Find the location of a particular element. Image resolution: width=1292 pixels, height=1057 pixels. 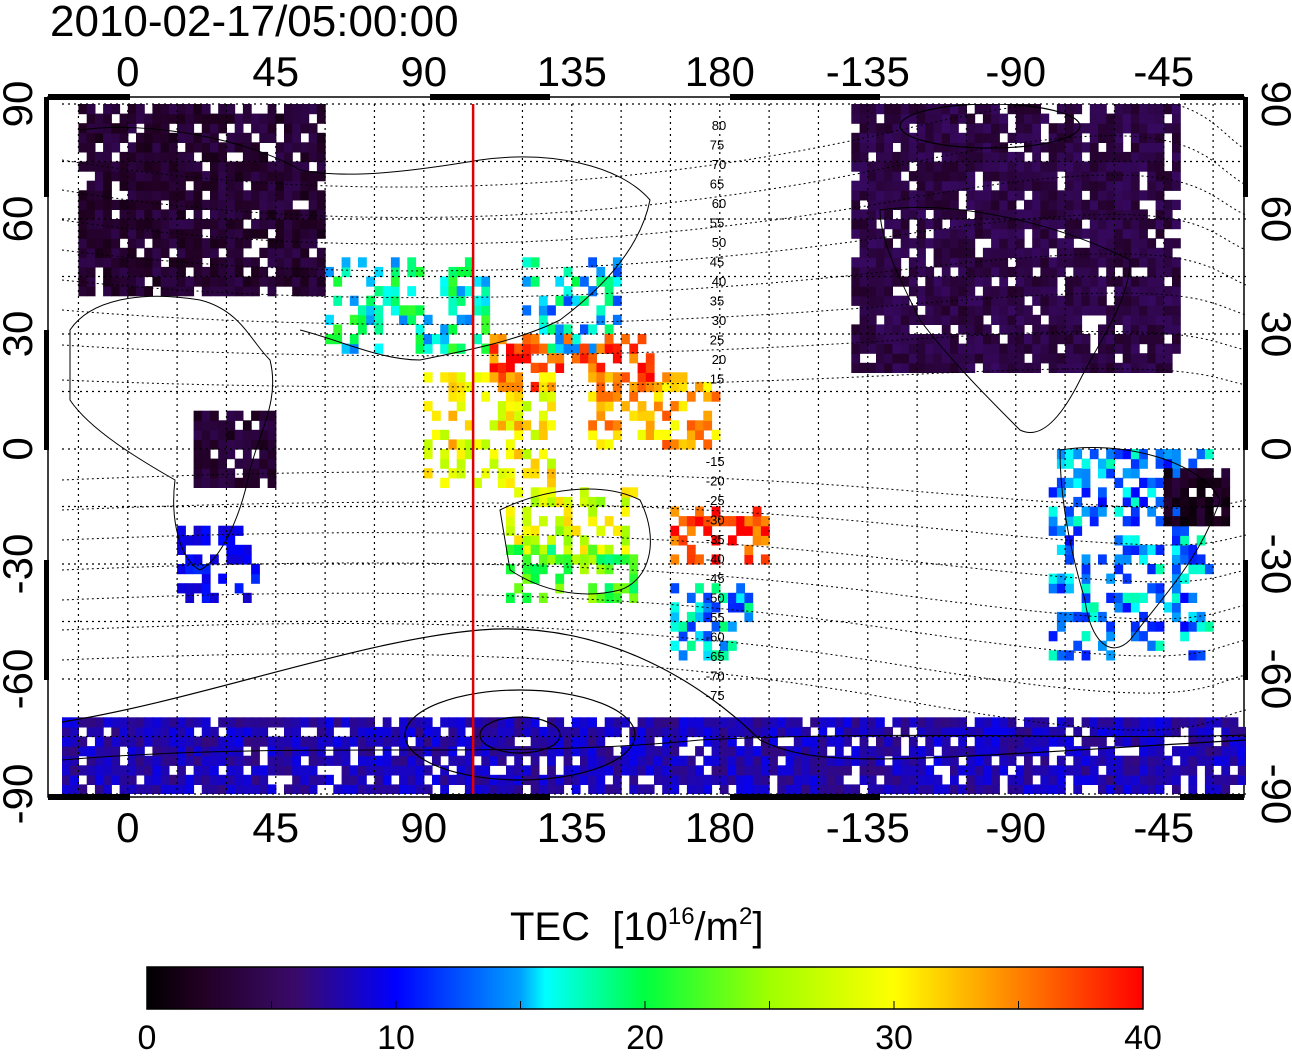

y-tick-label-right: 30 is located at coordinates (1272, 334).